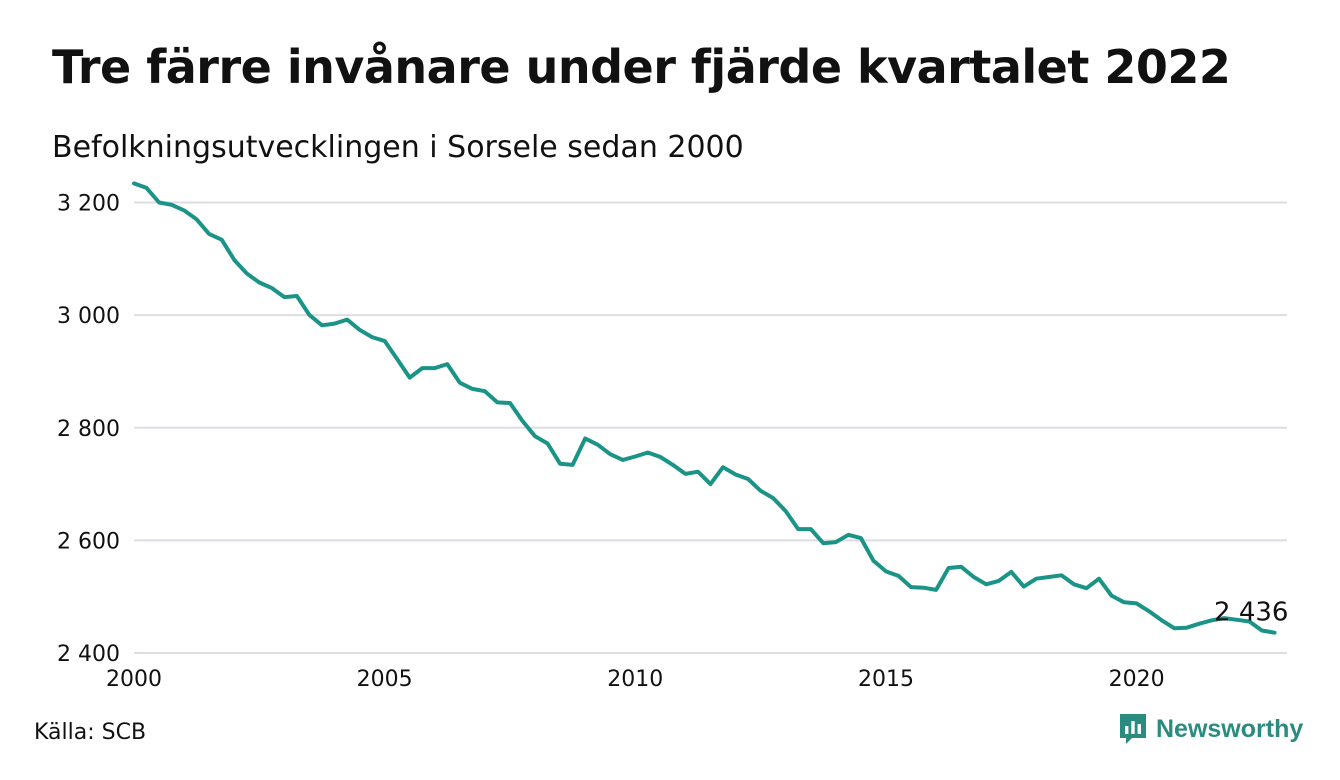  Describe the element at coordinates (1133, 729) in the screenshot. I see `newsworthy-logo-icon` at that location.